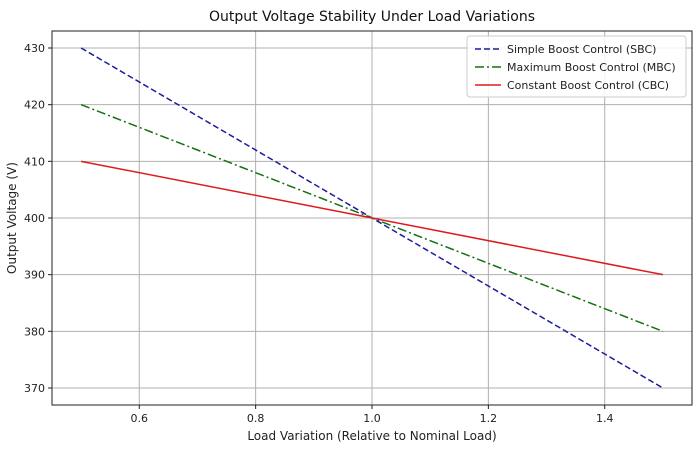 Image resolution: width=699 pixels, height=450 pixels. I want to click on legend-label: Simple Boost Control (SBC), so click(581, 49).